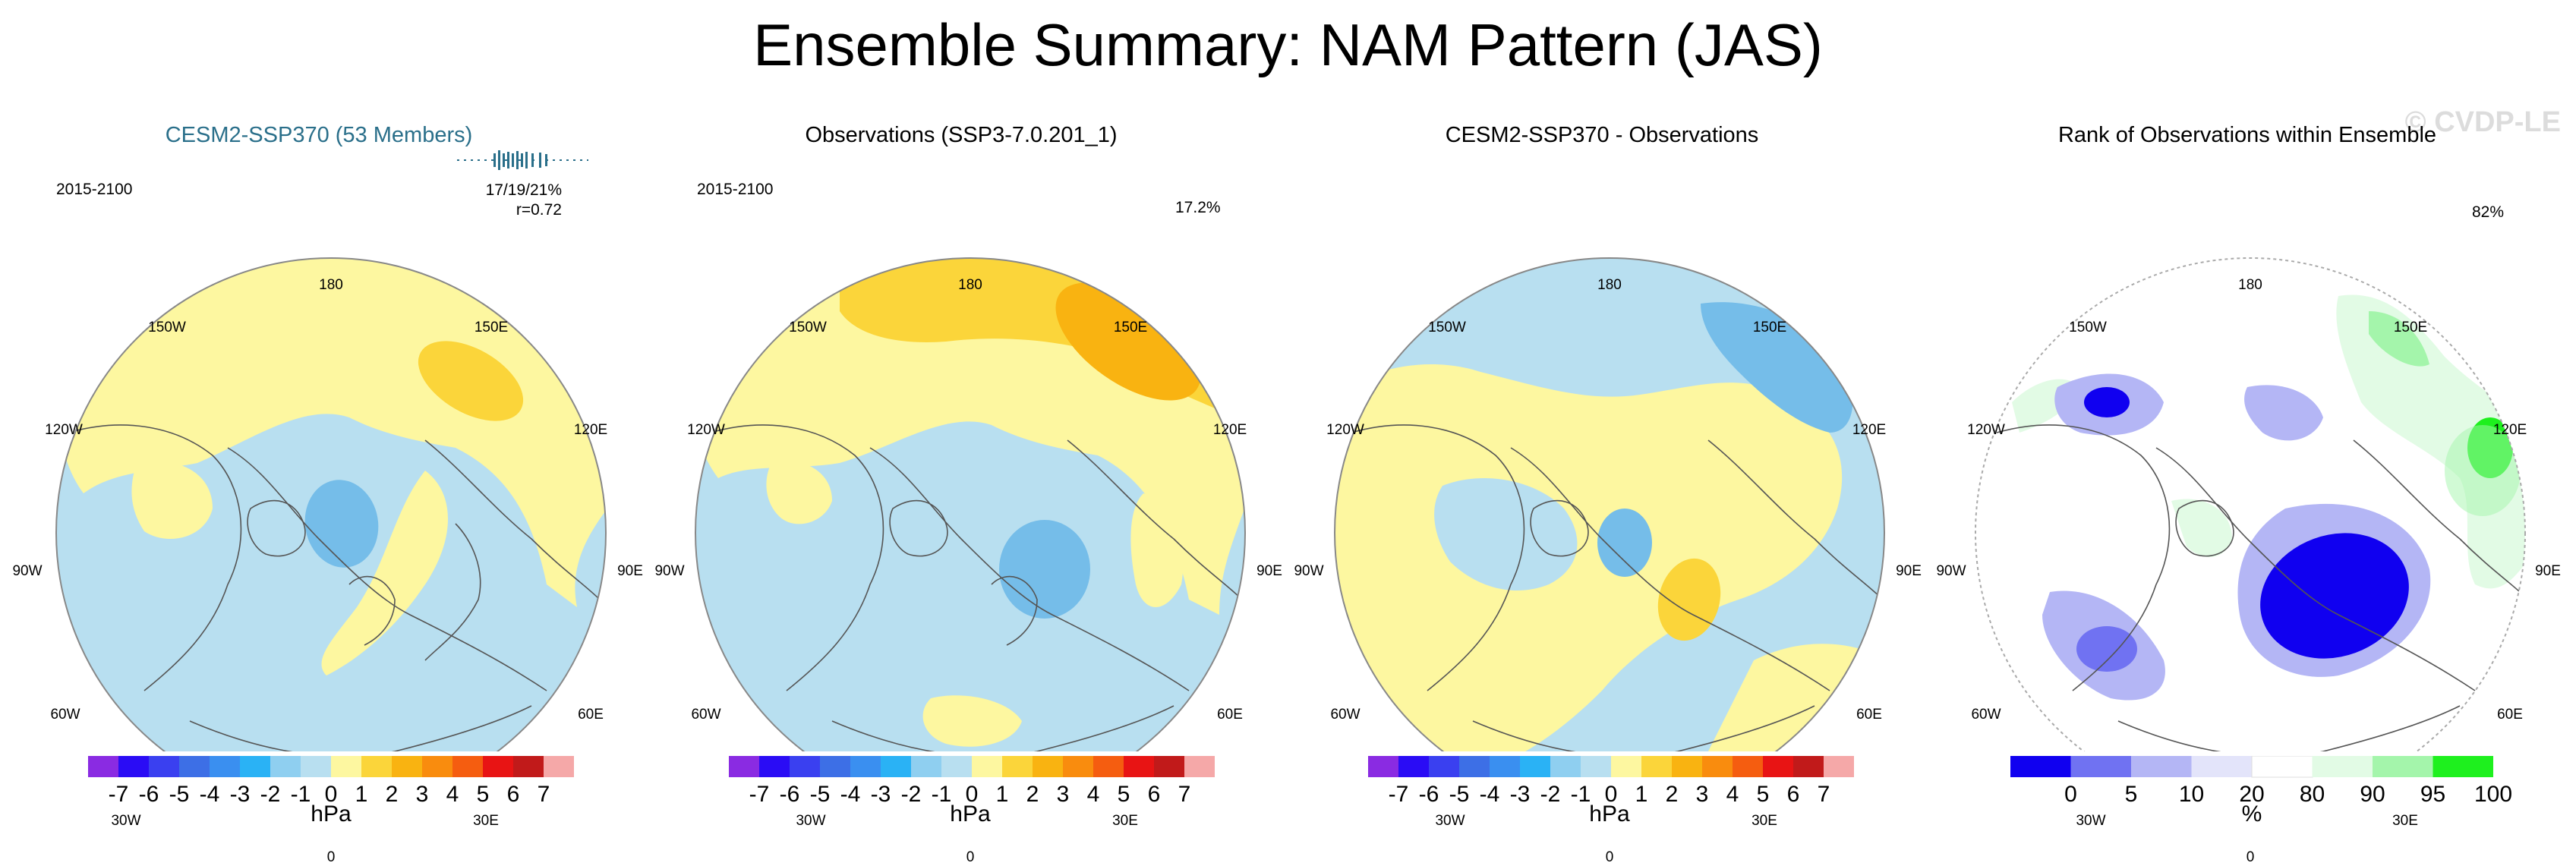  Describe the element at coordinates (911, 794) in the screenshot. I see `colorbar-tick-label: -2` at that location.